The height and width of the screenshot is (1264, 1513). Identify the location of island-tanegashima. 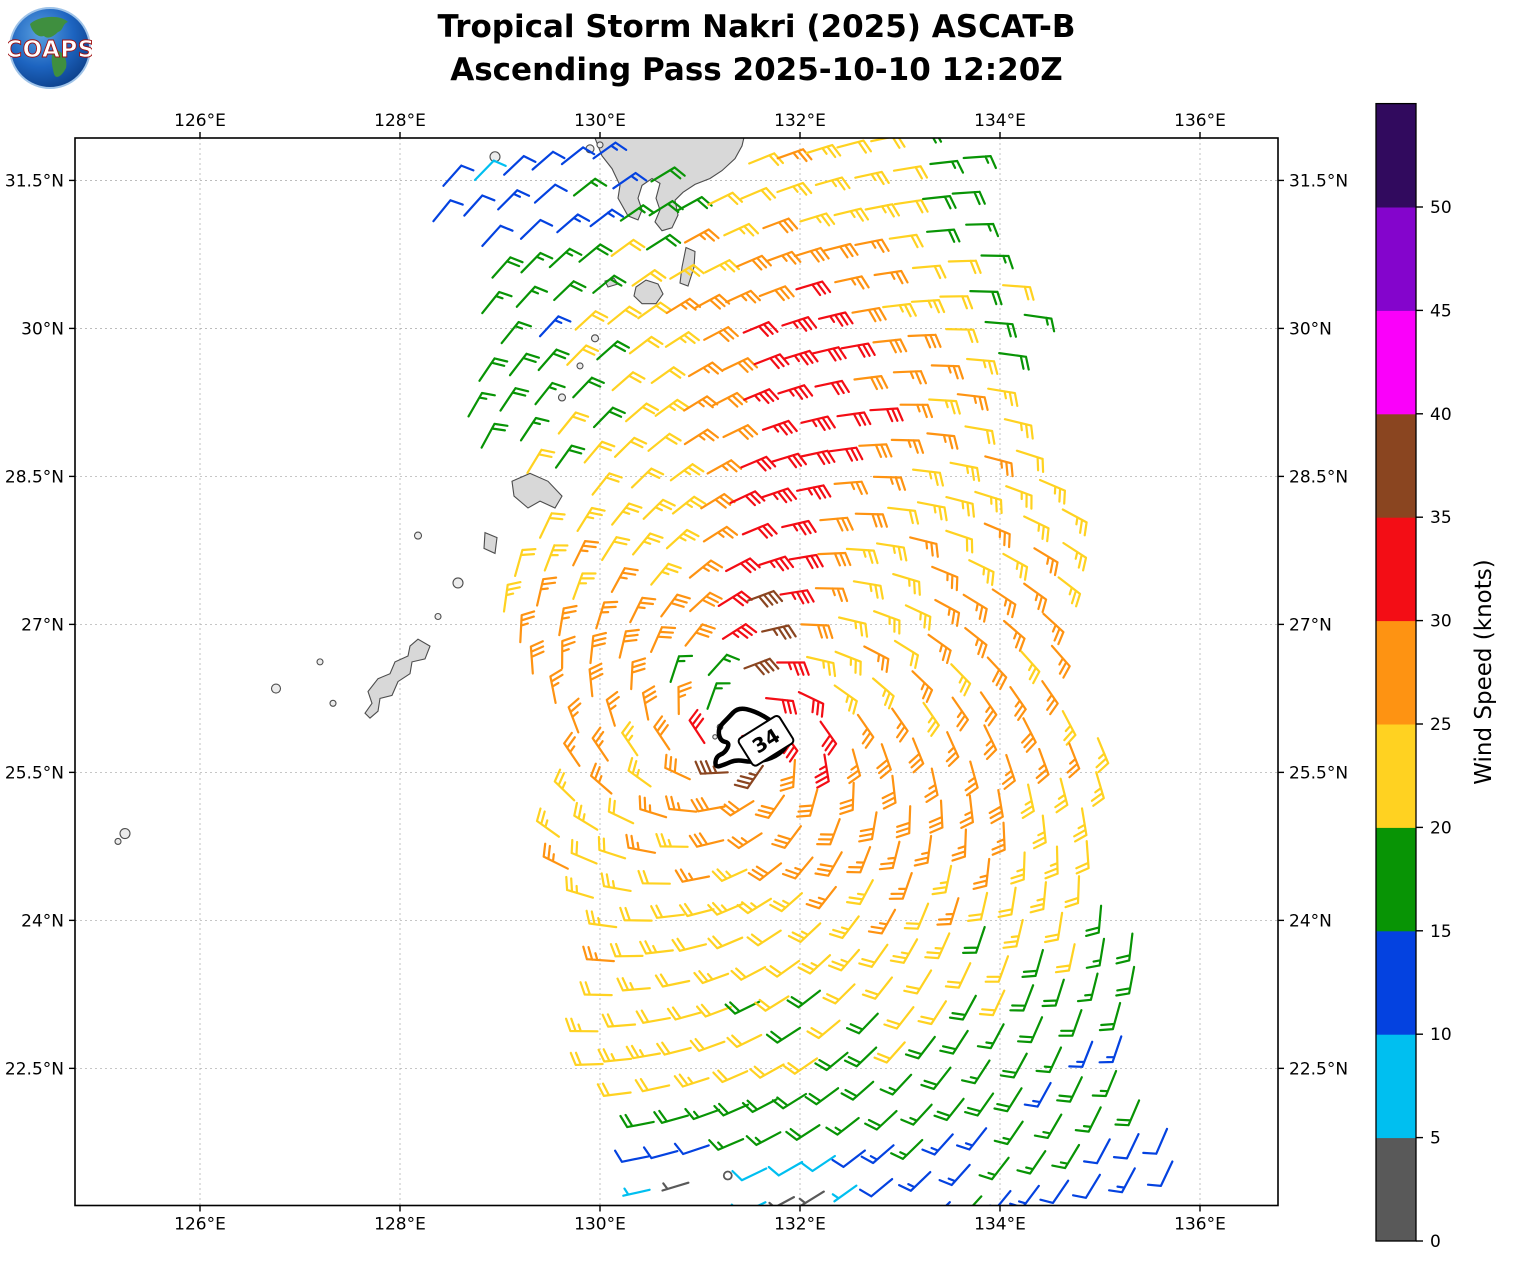
(687, 266).